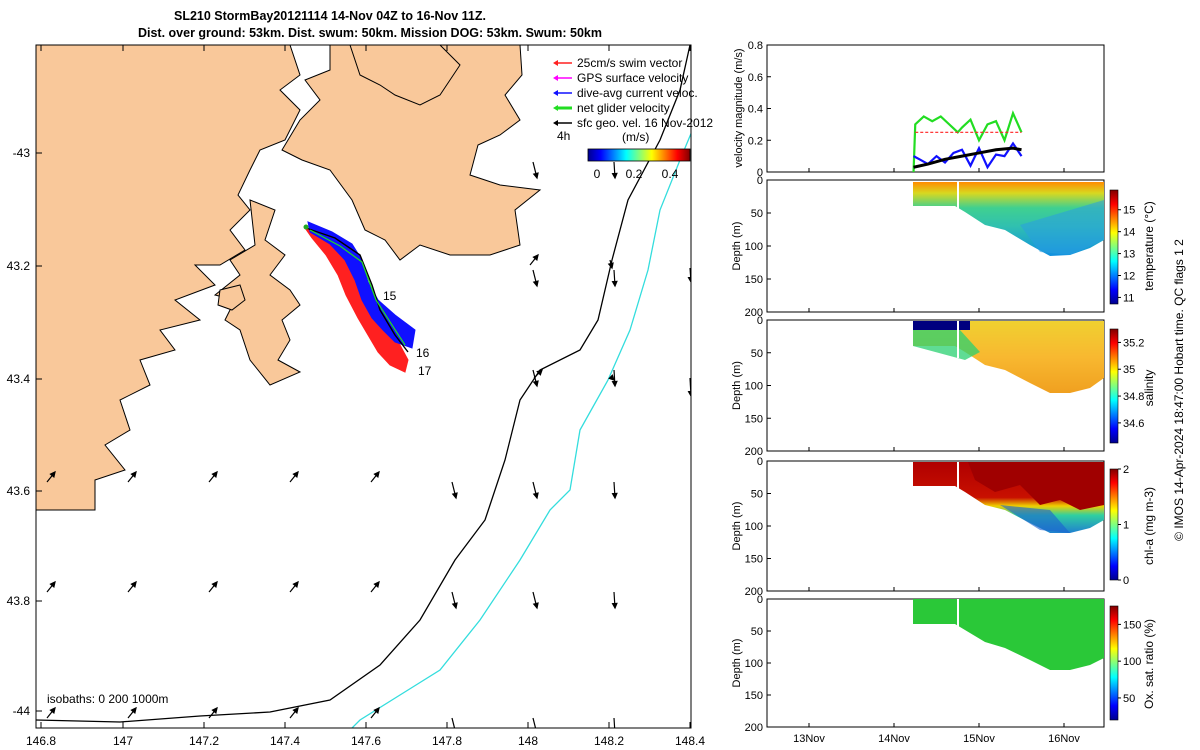 This screenshot has width=1200, height=750. I want to click on day-label-16: 16, so click(423, 353).